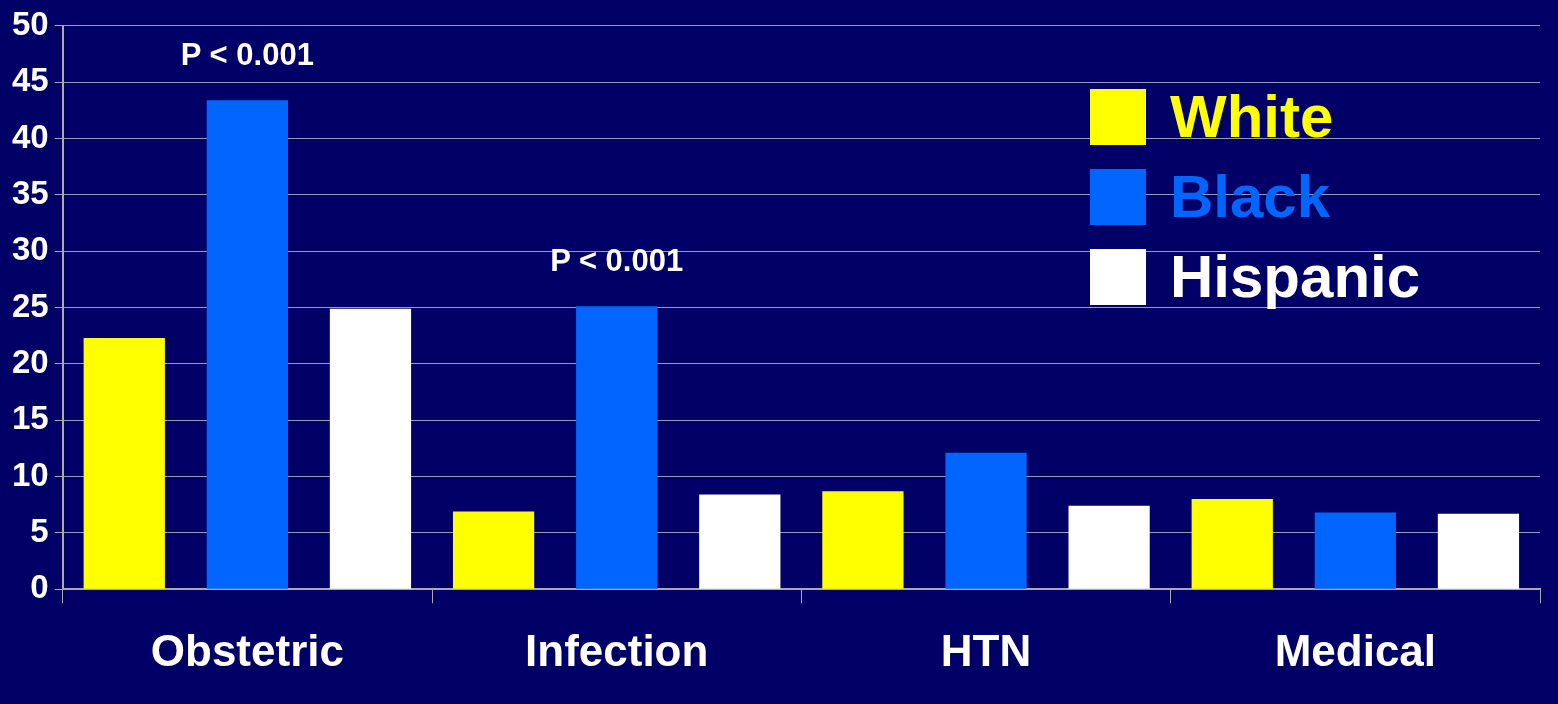 The image size is (1558, 704). I want to click on y-tick-label: 25, so click(30, 305).